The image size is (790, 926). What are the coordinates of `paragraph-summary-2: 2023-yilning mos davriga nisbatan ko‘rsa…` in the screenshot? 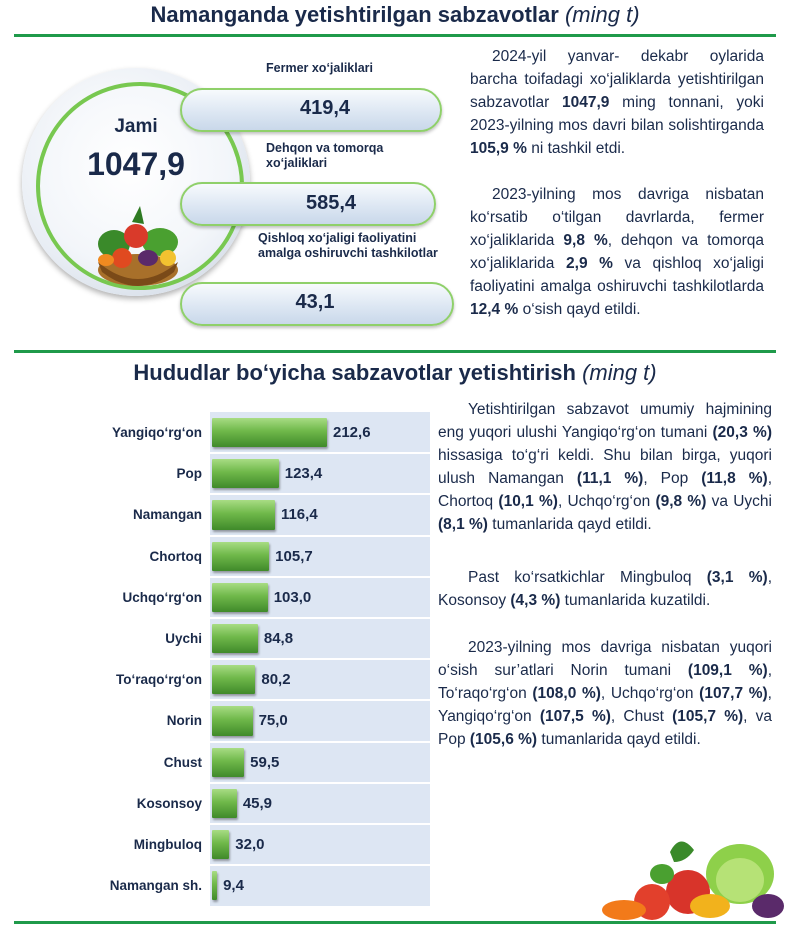 It's located at (617, 252).